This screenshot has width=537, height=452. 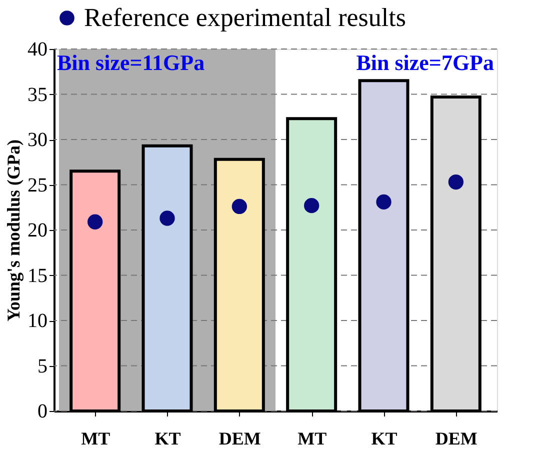 I want to click on y-tick-label: 0, so click(x=43, y=411).